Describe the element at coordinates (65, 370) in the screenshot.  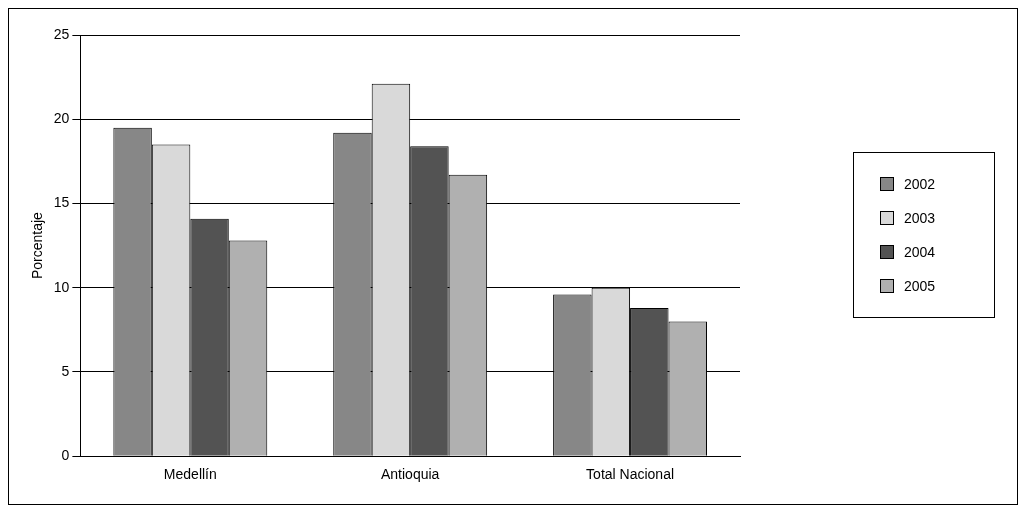
I see `y-tick-label: 5` at that location.